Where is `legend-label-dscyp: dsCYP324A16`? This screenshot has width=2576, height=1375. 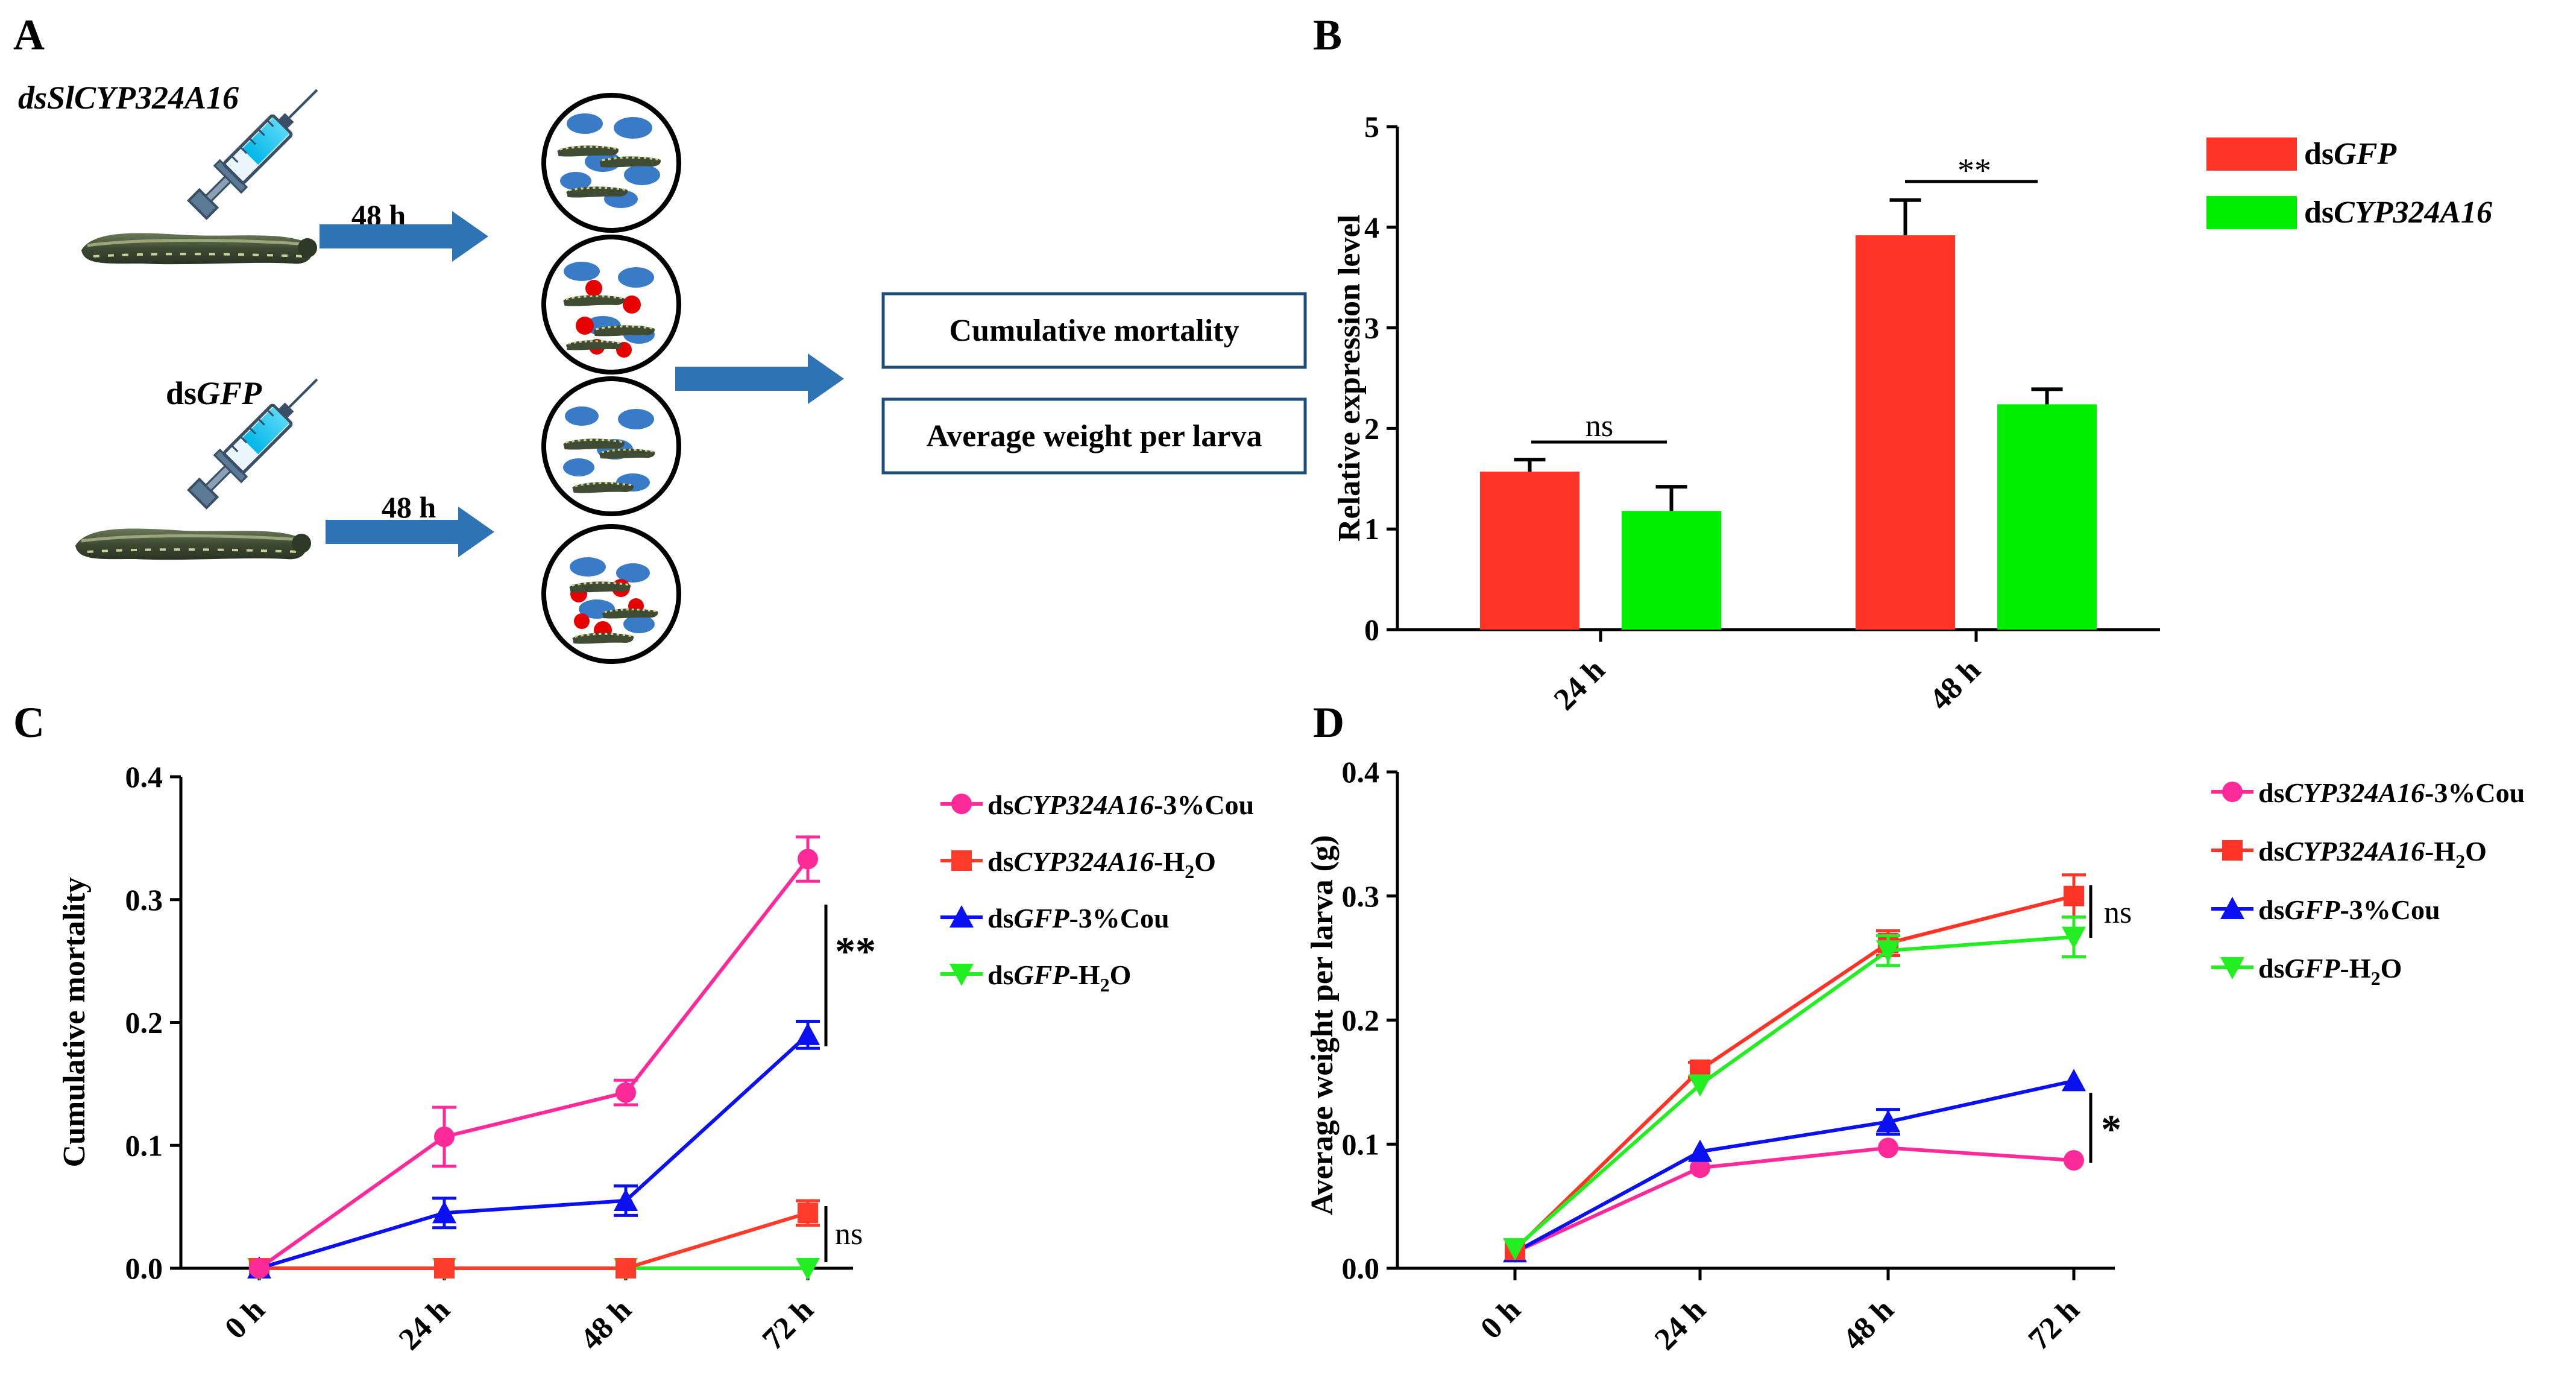
legend-label-dscyp: dsCYP324A16 is located at coordinates (2398, 213).